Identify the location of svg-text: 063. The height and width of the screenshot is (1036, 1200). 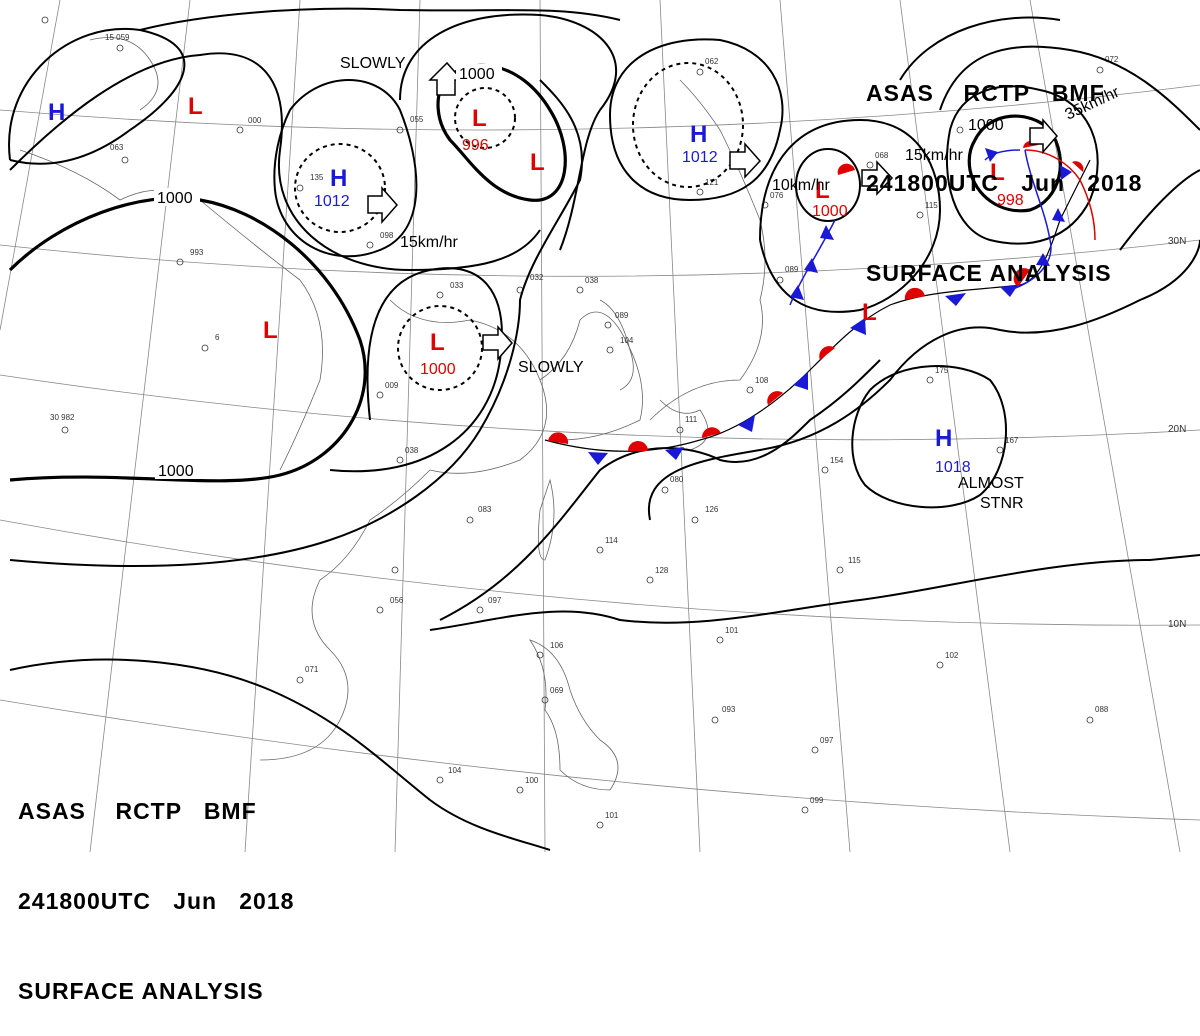
(117, 147).